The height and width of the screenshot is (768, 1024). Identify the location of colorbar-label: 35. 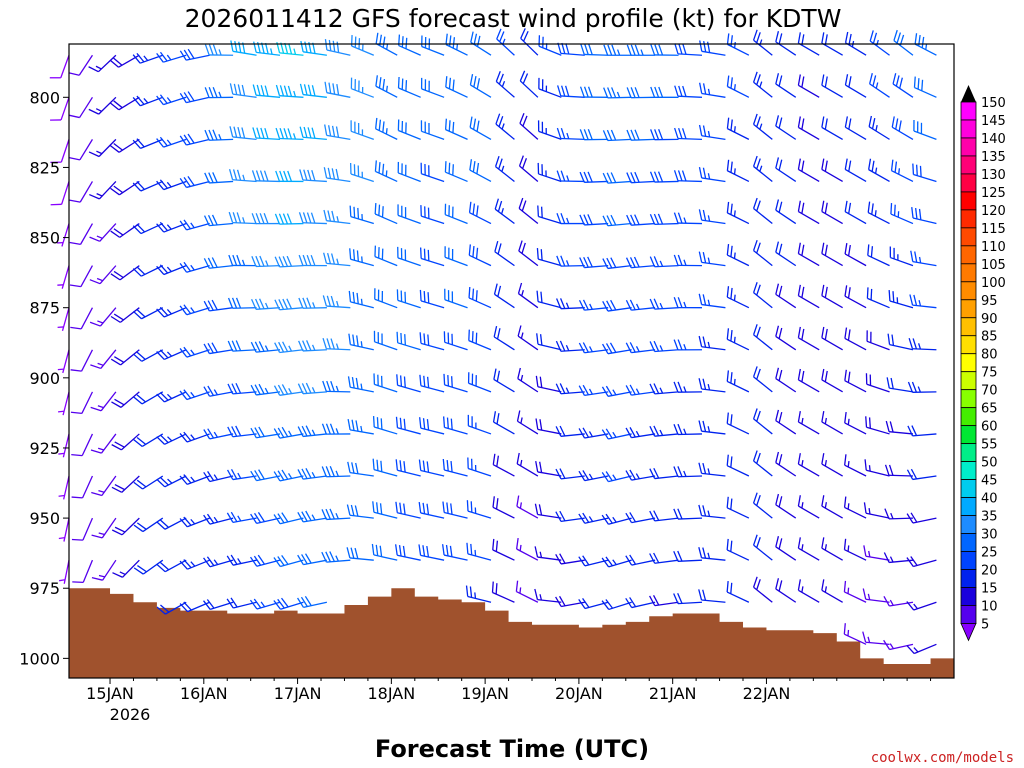
(989, 517).